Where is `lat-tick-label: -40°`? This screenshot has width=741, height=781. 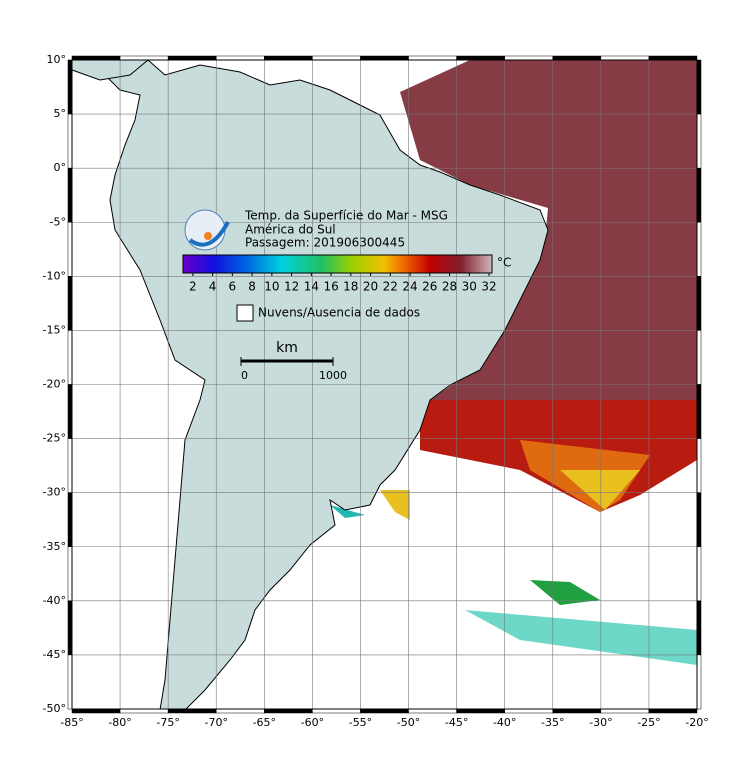 lat-tick-label: -40° is located at coordinates (54, 600).